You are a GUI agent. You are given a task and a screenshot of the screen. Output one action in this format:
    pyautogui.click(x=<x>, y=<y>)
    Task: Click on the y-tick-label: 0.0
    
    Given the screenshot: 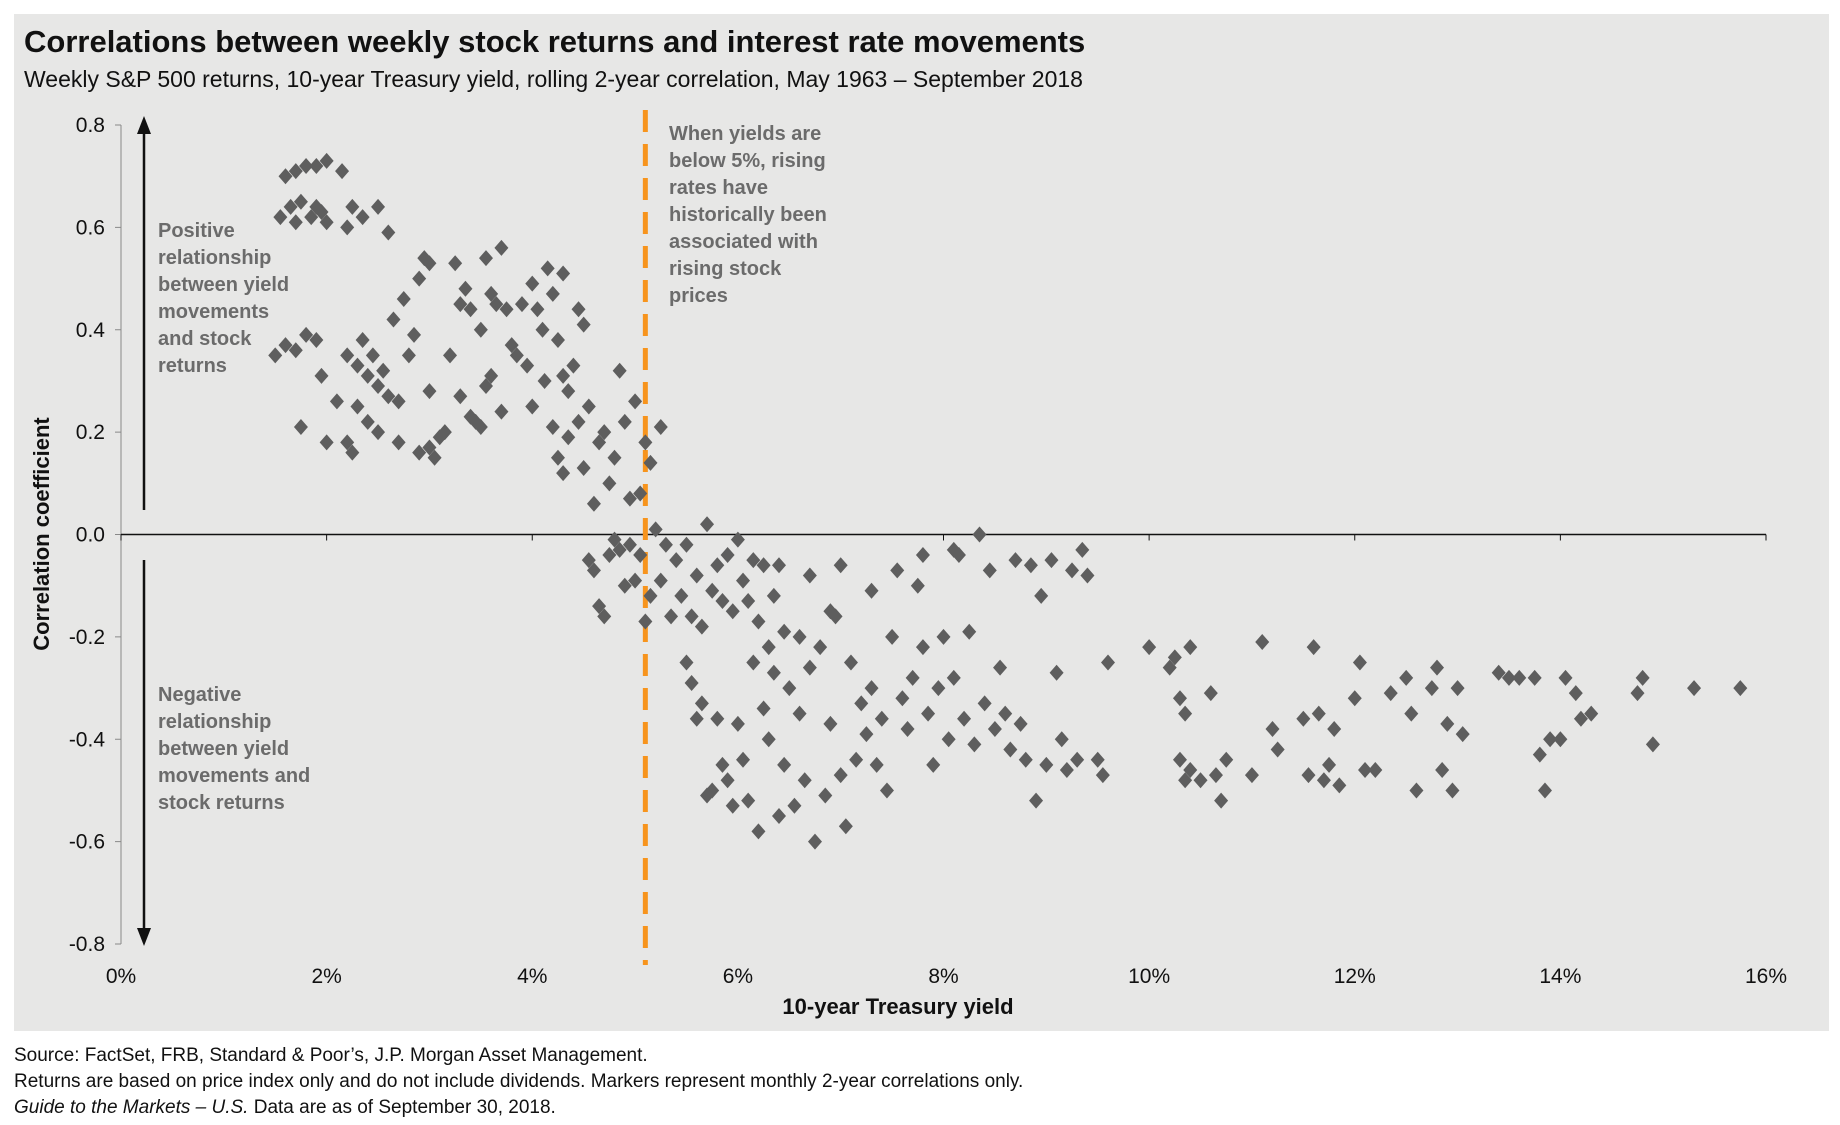 What is the action you would take?
    pyautogui.click(x=90, y=535)
    